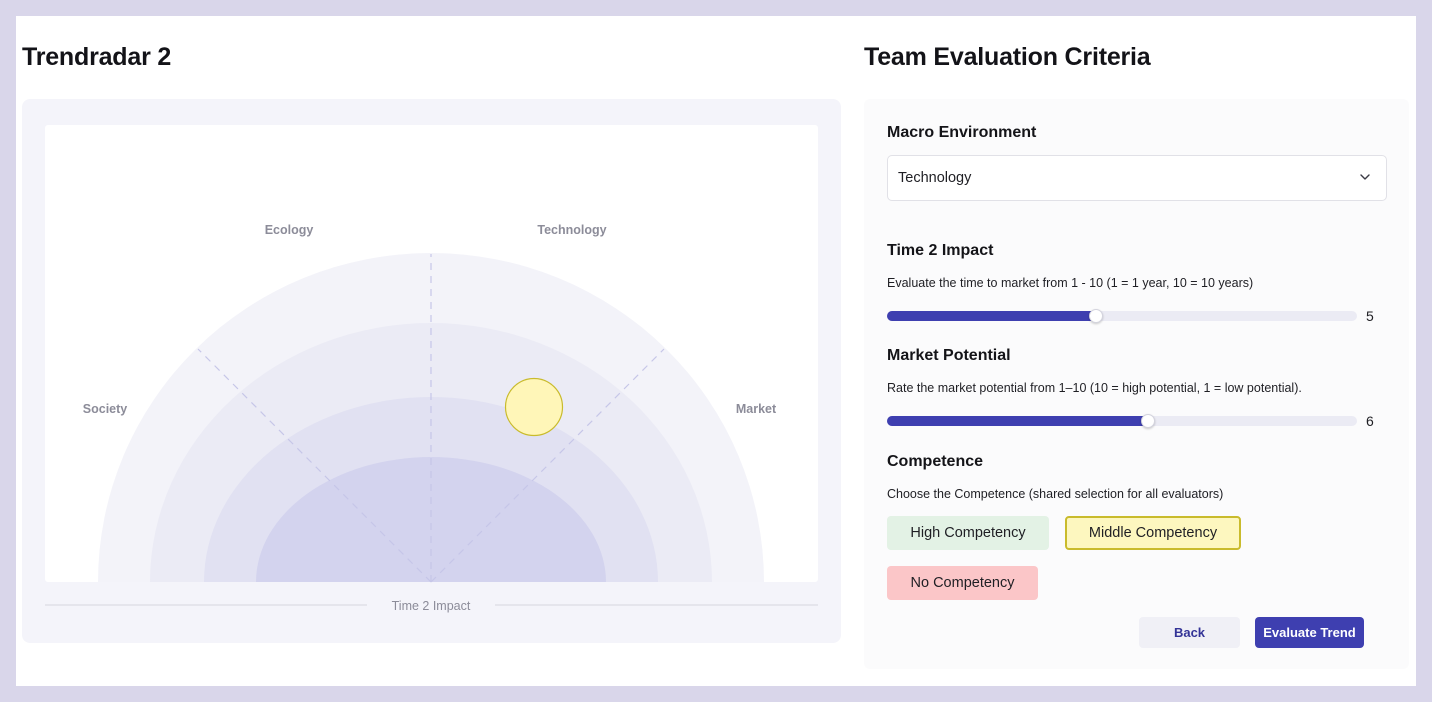 The width and height of the screenshot is (1432, 702). Describe the element at coordinates (935, 178) in the screenshot. I see `macro-environment-value: Technology` at that location.